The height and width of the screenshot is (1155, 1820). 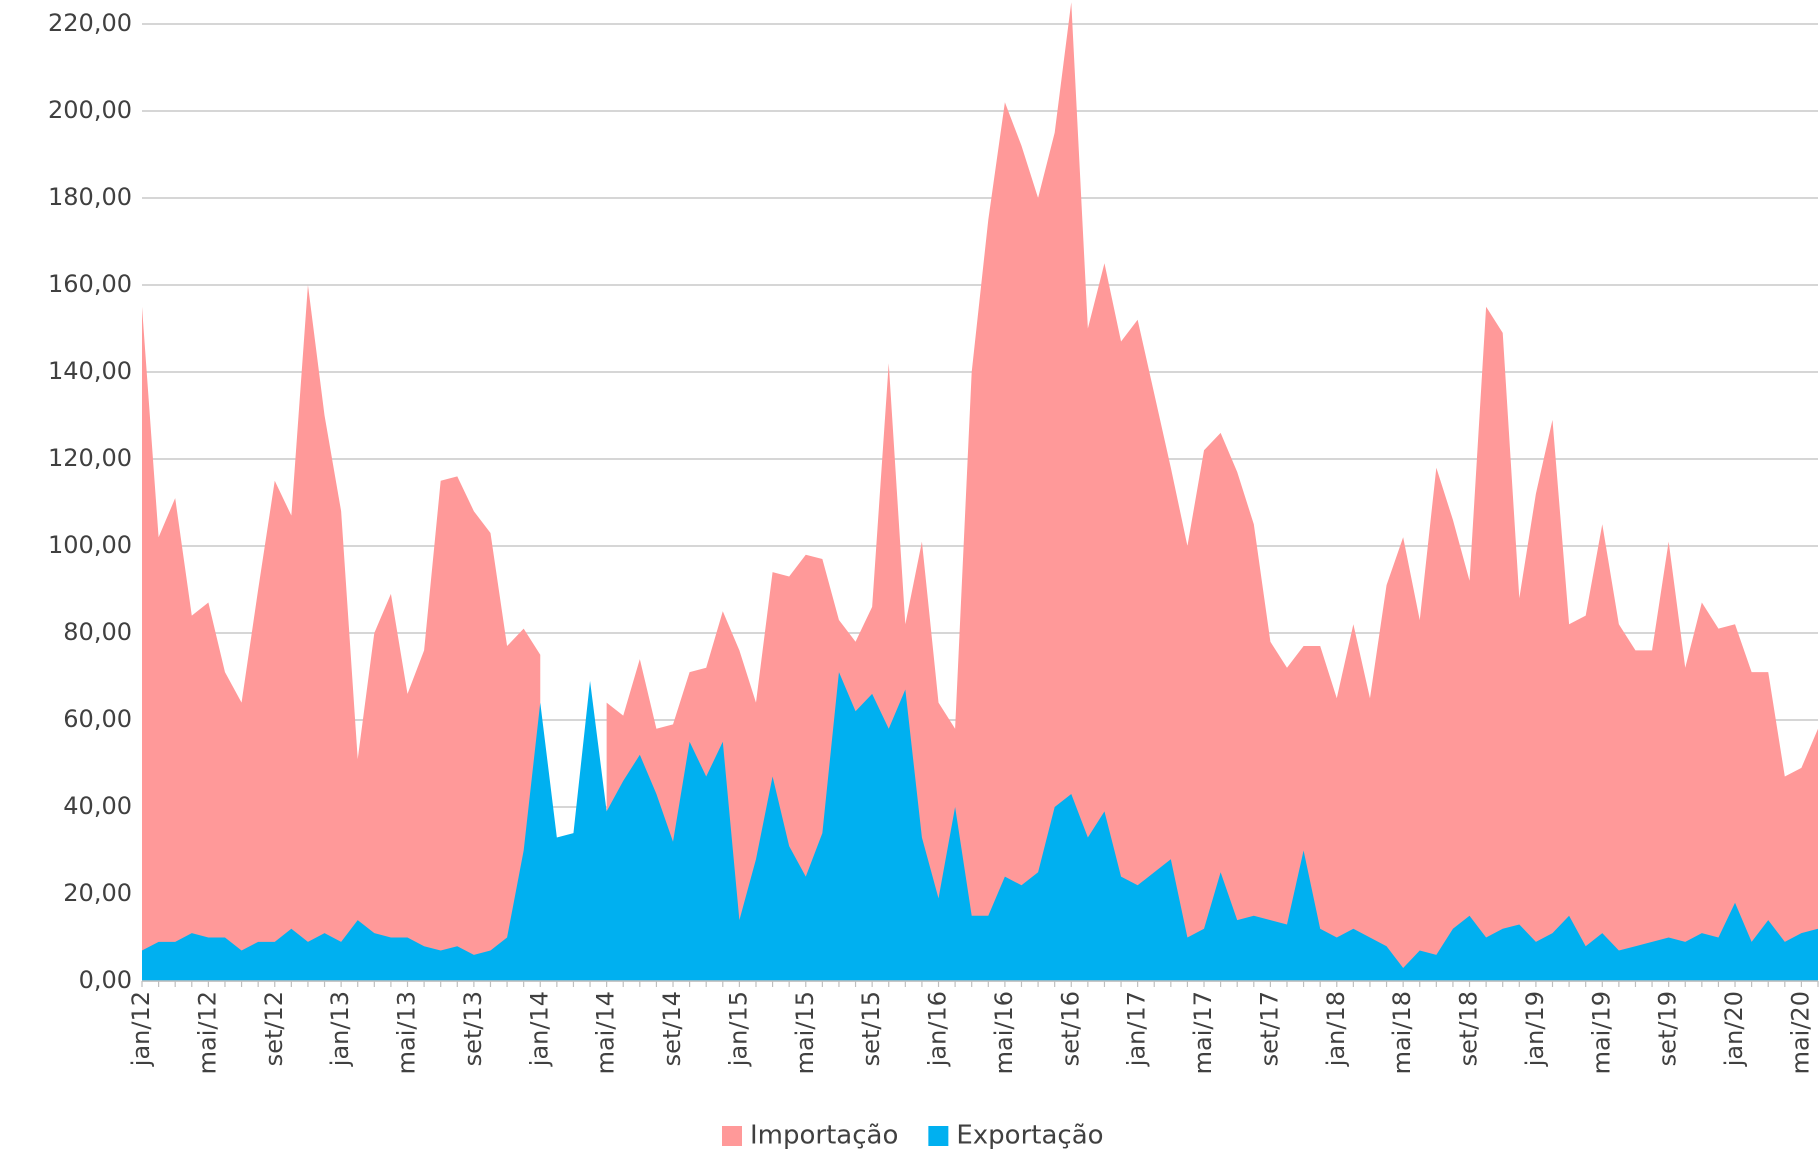 What do you see at coordinates (90, 371) in the screenshot?
I see `y-tick-label: 140,00` at bounding box center [90, 371].